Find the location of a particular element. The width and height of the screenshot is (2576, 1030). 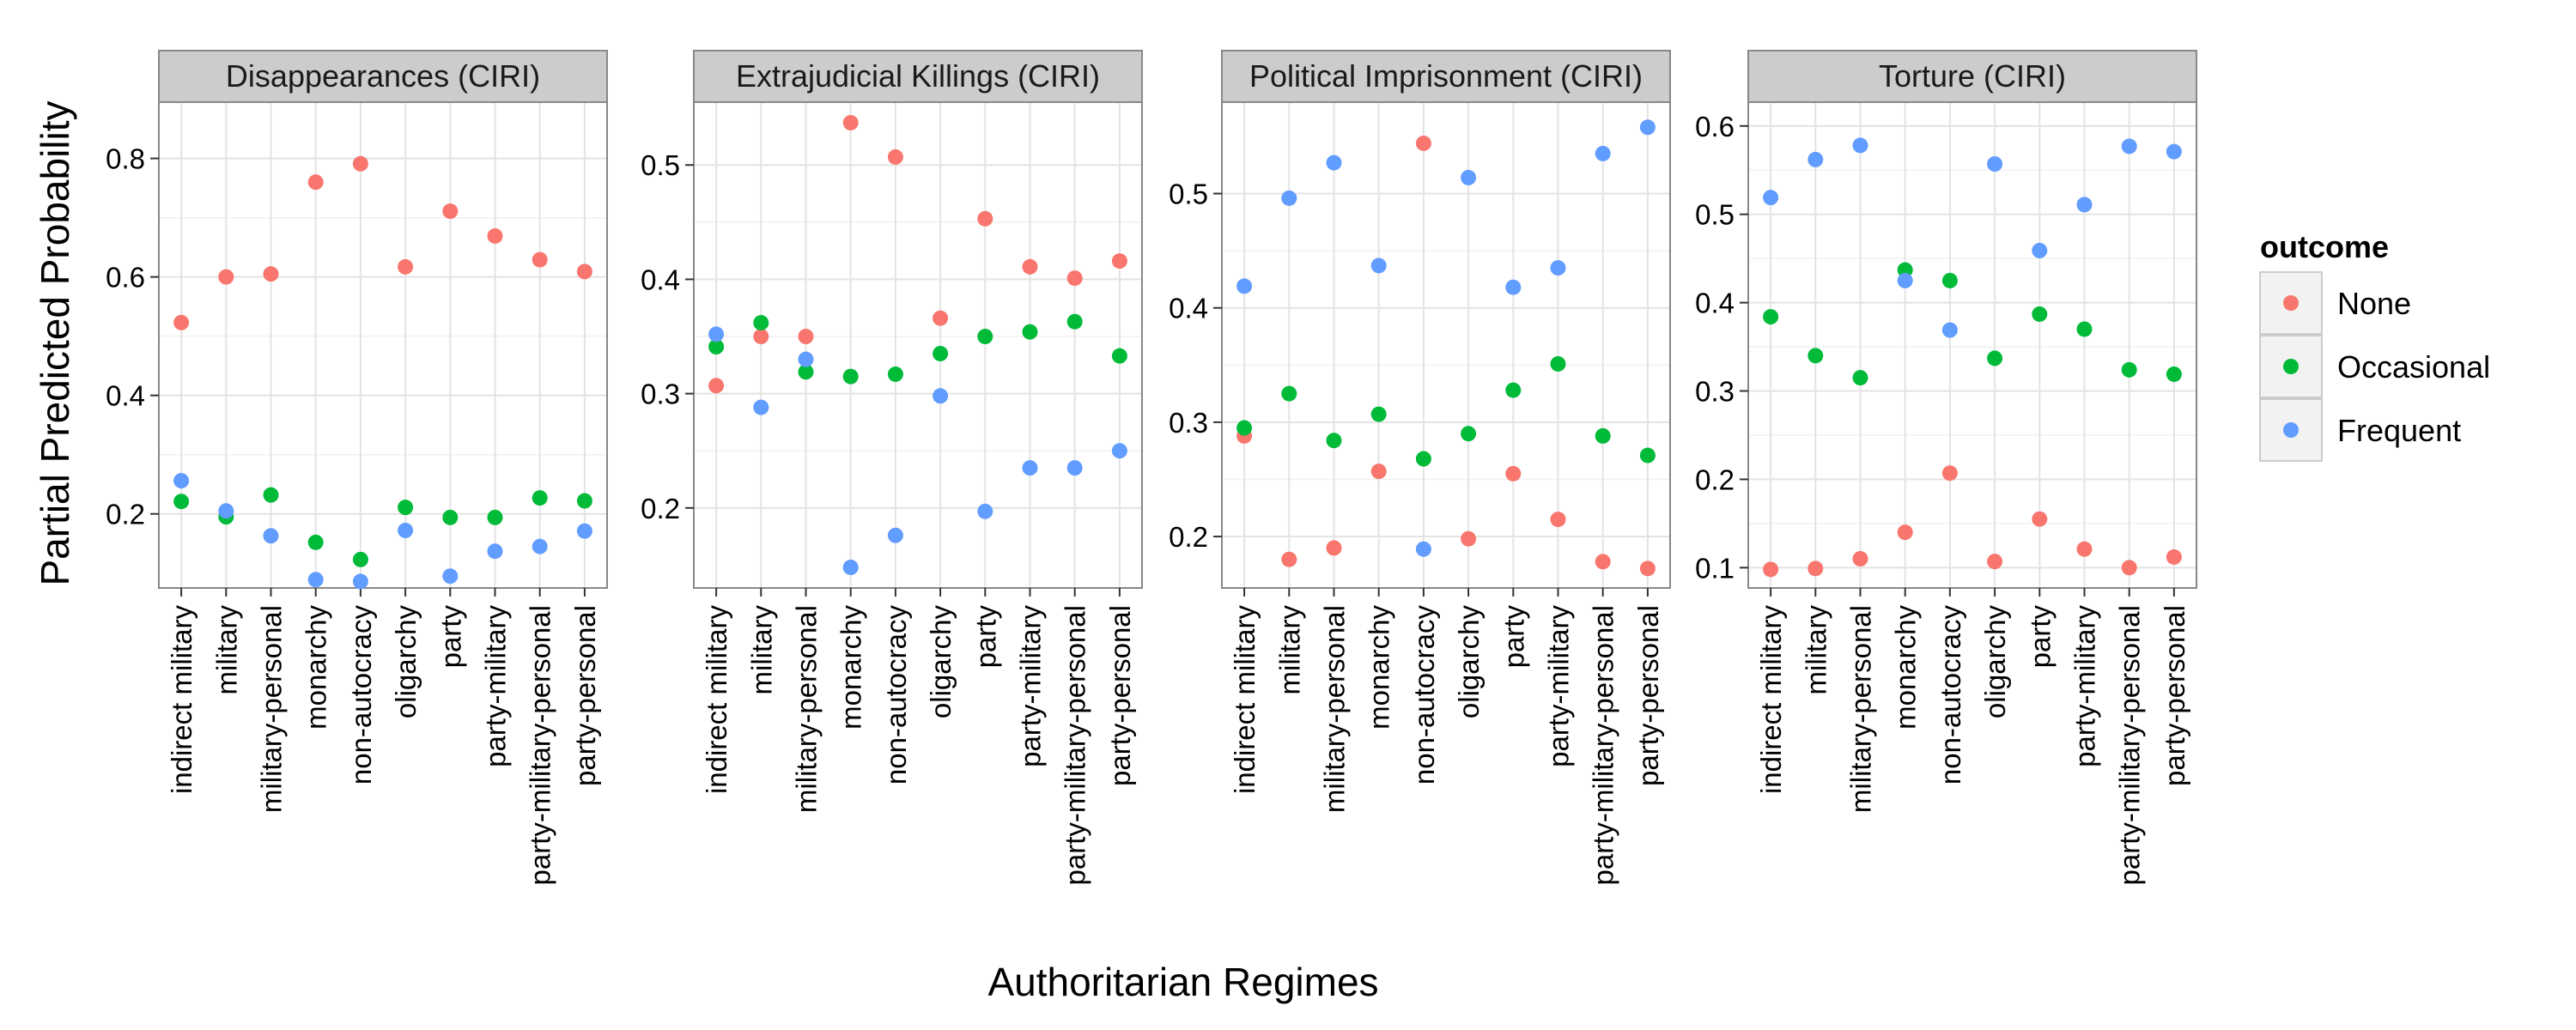

y-axis-title: Partial Predicted Probability is located at coordinates (55, 342).